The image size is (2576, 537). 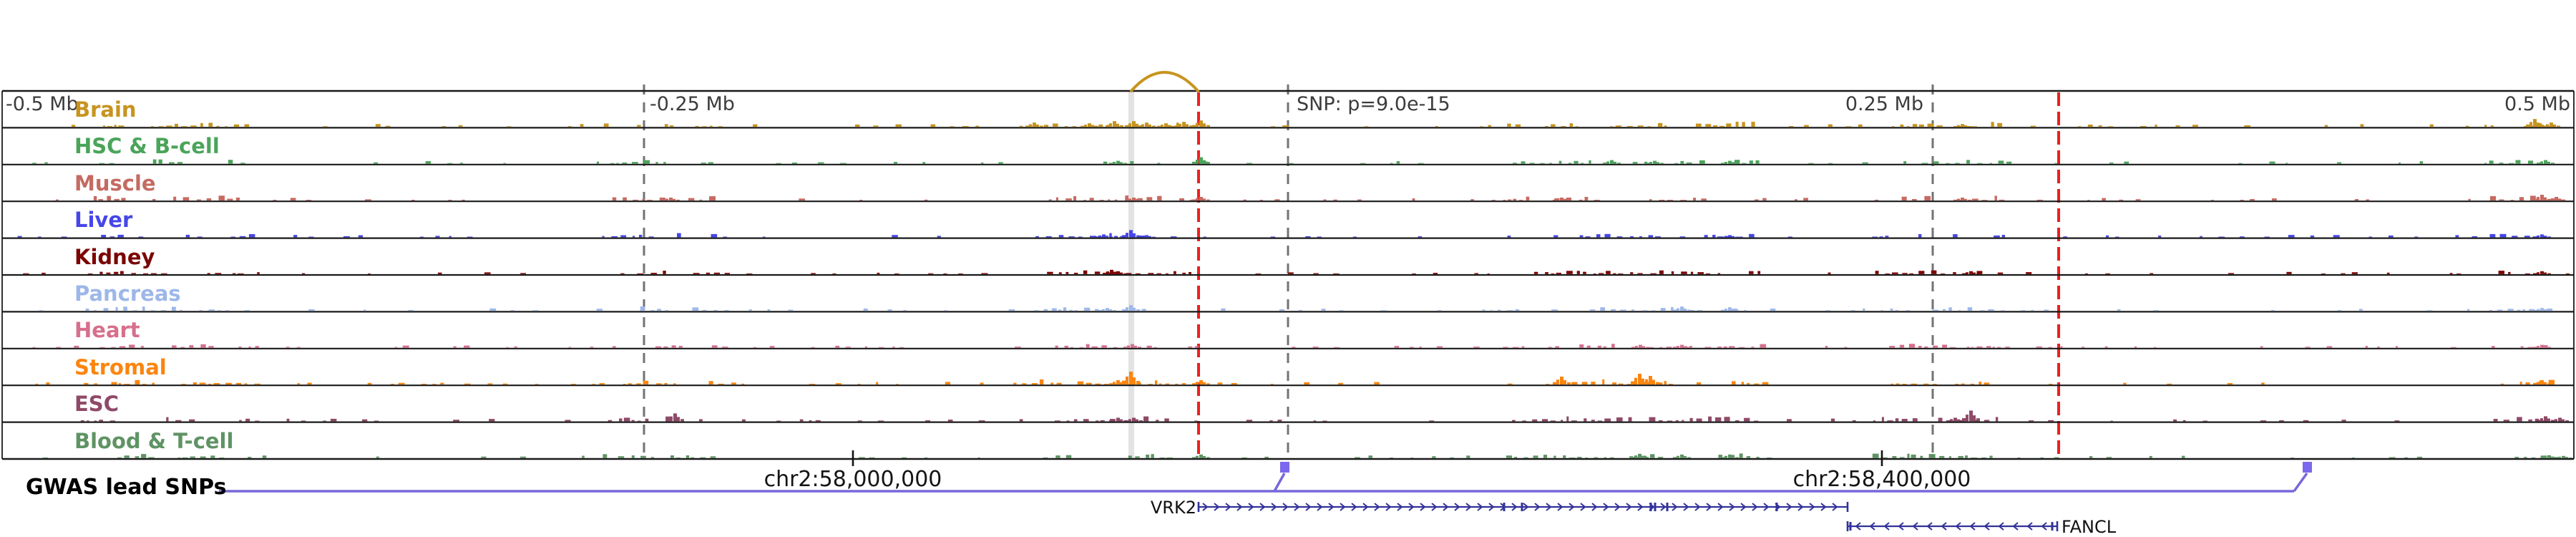 I want to click on track-label-muscle: Muscle, so click(x=115, y=182).